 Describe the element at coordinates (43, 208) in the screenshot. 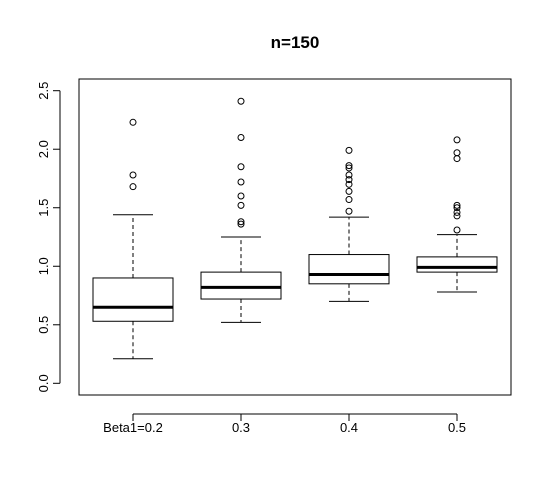

I see `y-tick-label: 1.5` at that location.